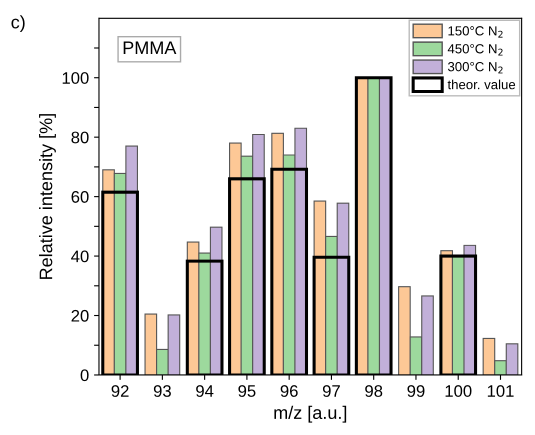  What do you see at coordinates (80, 256) in the screenshot?
I see `y-tick-label: 40` at bounding box center [80, 256].